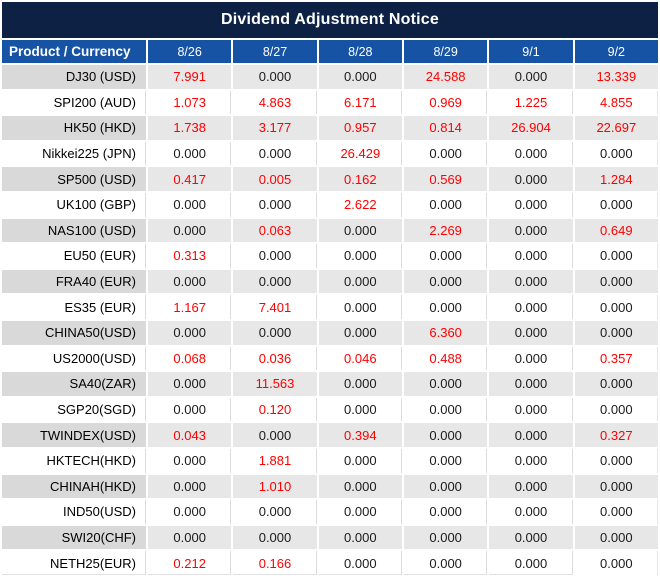 This screenshot has height=587, width=660. What do you see at coordinates (74, 281) in the screenshot?
I see `product-cell: FRA40 (EUR)` at bounding box center [74, 281].